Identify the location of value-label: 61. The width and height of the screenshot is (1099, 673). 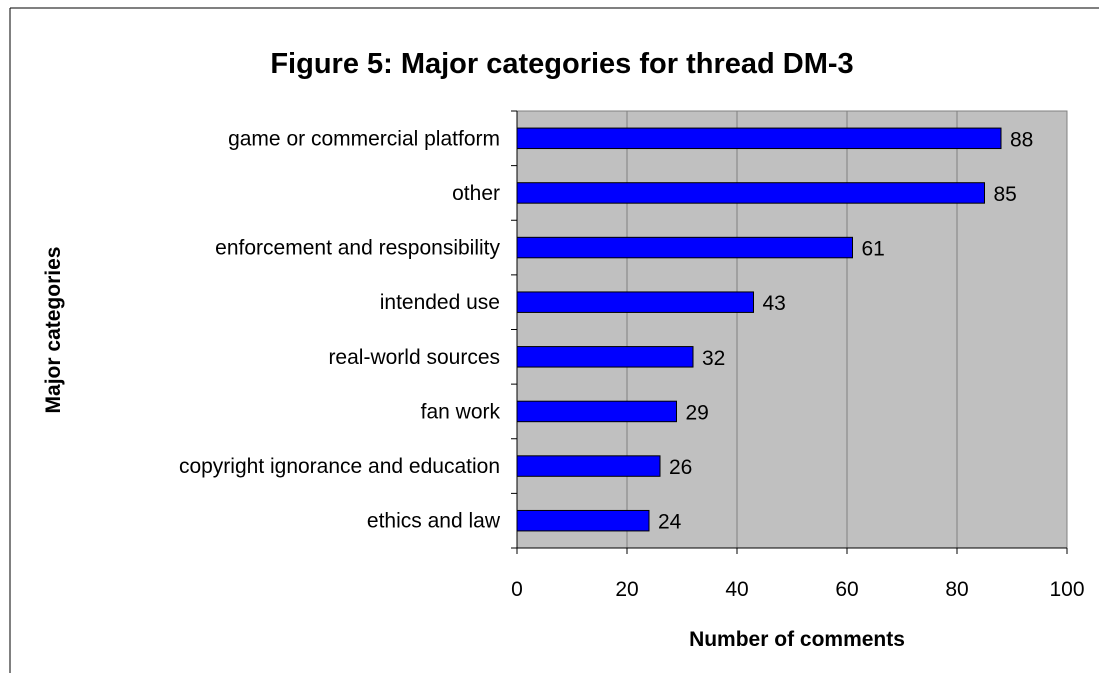
(873, 249).